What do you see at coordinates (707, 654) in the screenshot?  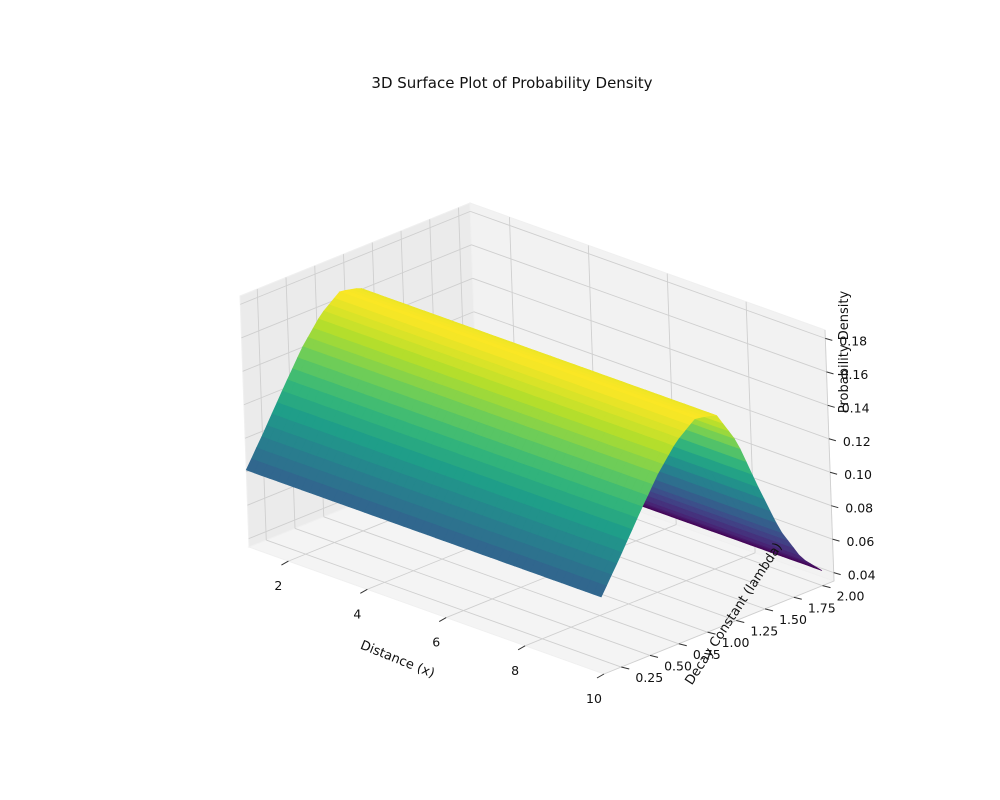 I see `y-tick-label: 0.75` at bounding box center [707, 654].